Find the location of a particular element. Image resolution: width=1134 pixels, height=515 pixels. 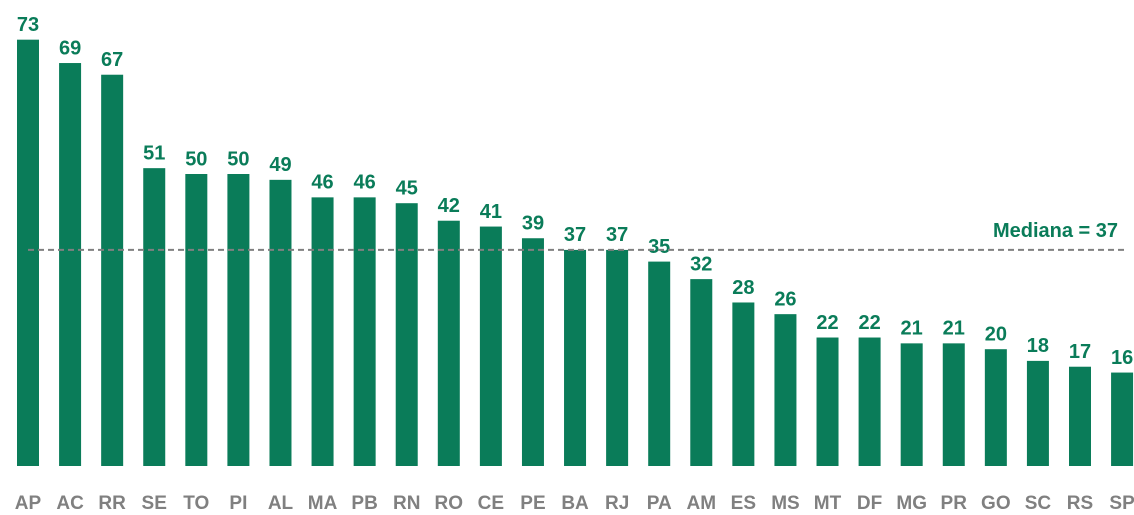

x-tick-label: DF is located at coordinates (869, 503).